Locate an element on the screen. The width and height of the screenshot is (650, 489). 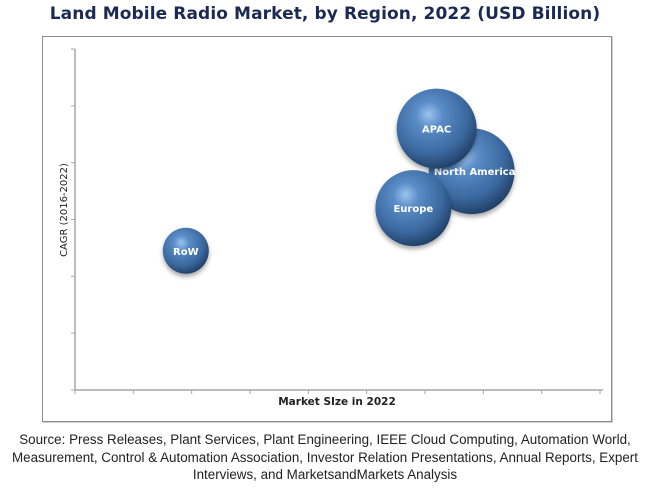
bubble-apac: APAC is located at coordinates (436, 128).